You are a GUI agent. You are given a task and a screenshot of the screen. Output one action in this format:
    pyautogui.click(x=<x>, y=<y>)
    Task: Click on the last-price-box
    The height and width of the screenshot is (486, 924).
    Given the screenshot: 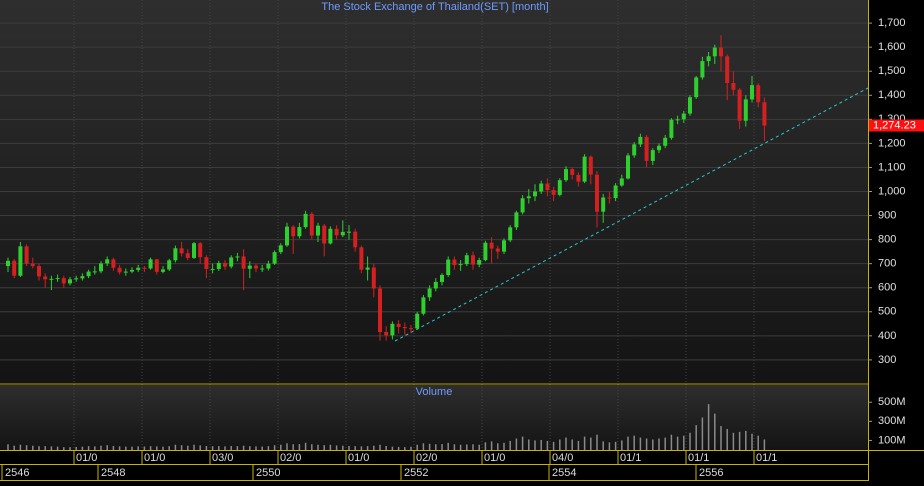 What is the action you would take?
    pyautogui.click(x=896, y=125)
    